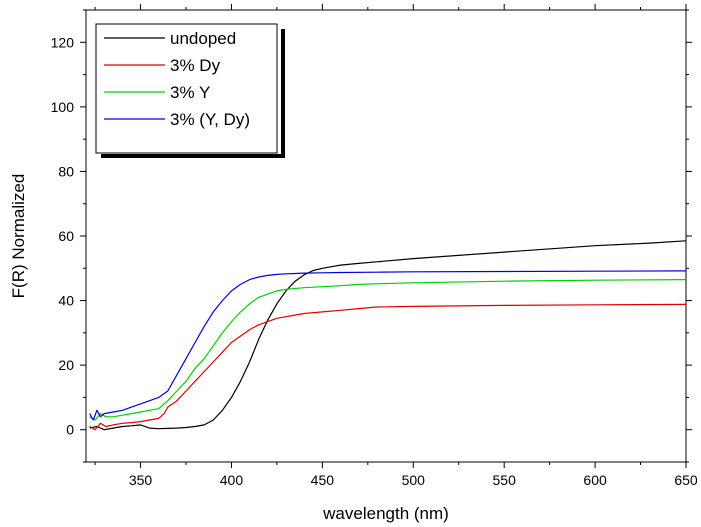 The width and height of the screenshot is (701, 527). What do you see at coordinates (323, 480) in the screenshot?
I see `x-tick-label: 450` at bounding box center [323, 480].